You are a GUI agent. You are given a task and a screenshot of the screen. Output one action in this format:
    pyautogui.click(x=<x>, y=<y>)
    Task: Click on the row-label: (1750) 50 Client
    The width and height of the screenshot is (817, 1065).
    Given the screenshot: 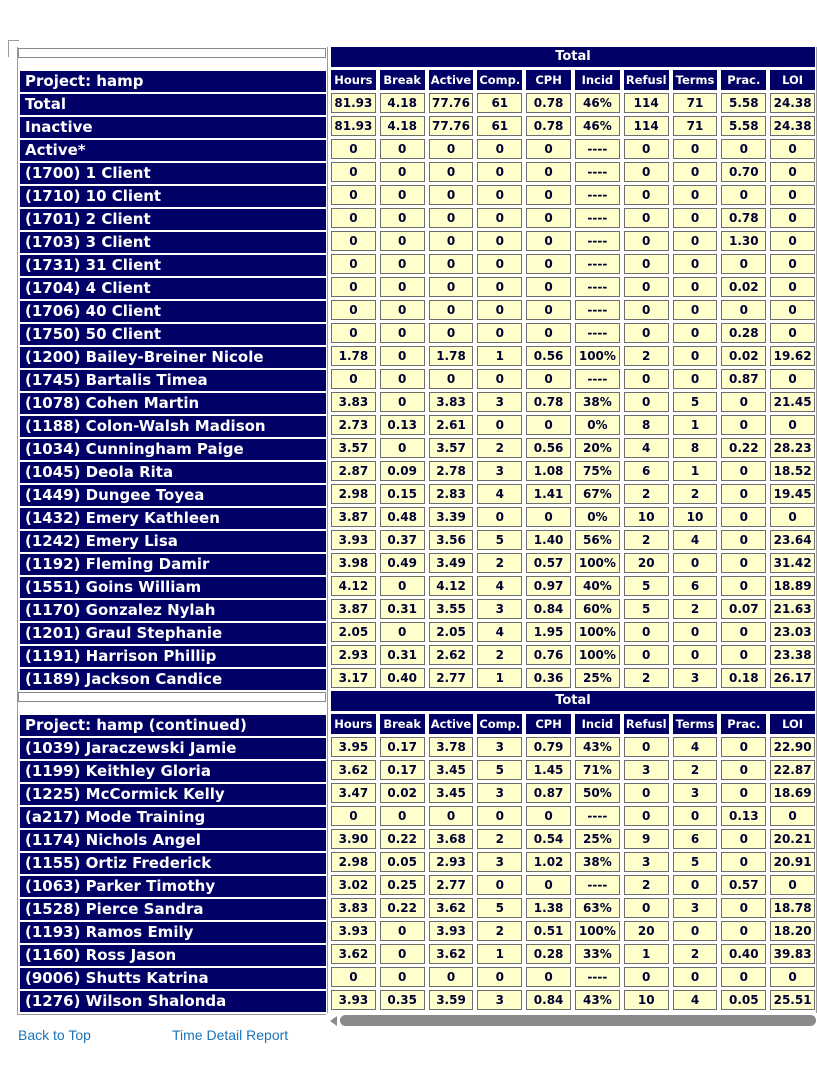 What is the action you would take?
    pyautogui.click(x=173, y=334)
    